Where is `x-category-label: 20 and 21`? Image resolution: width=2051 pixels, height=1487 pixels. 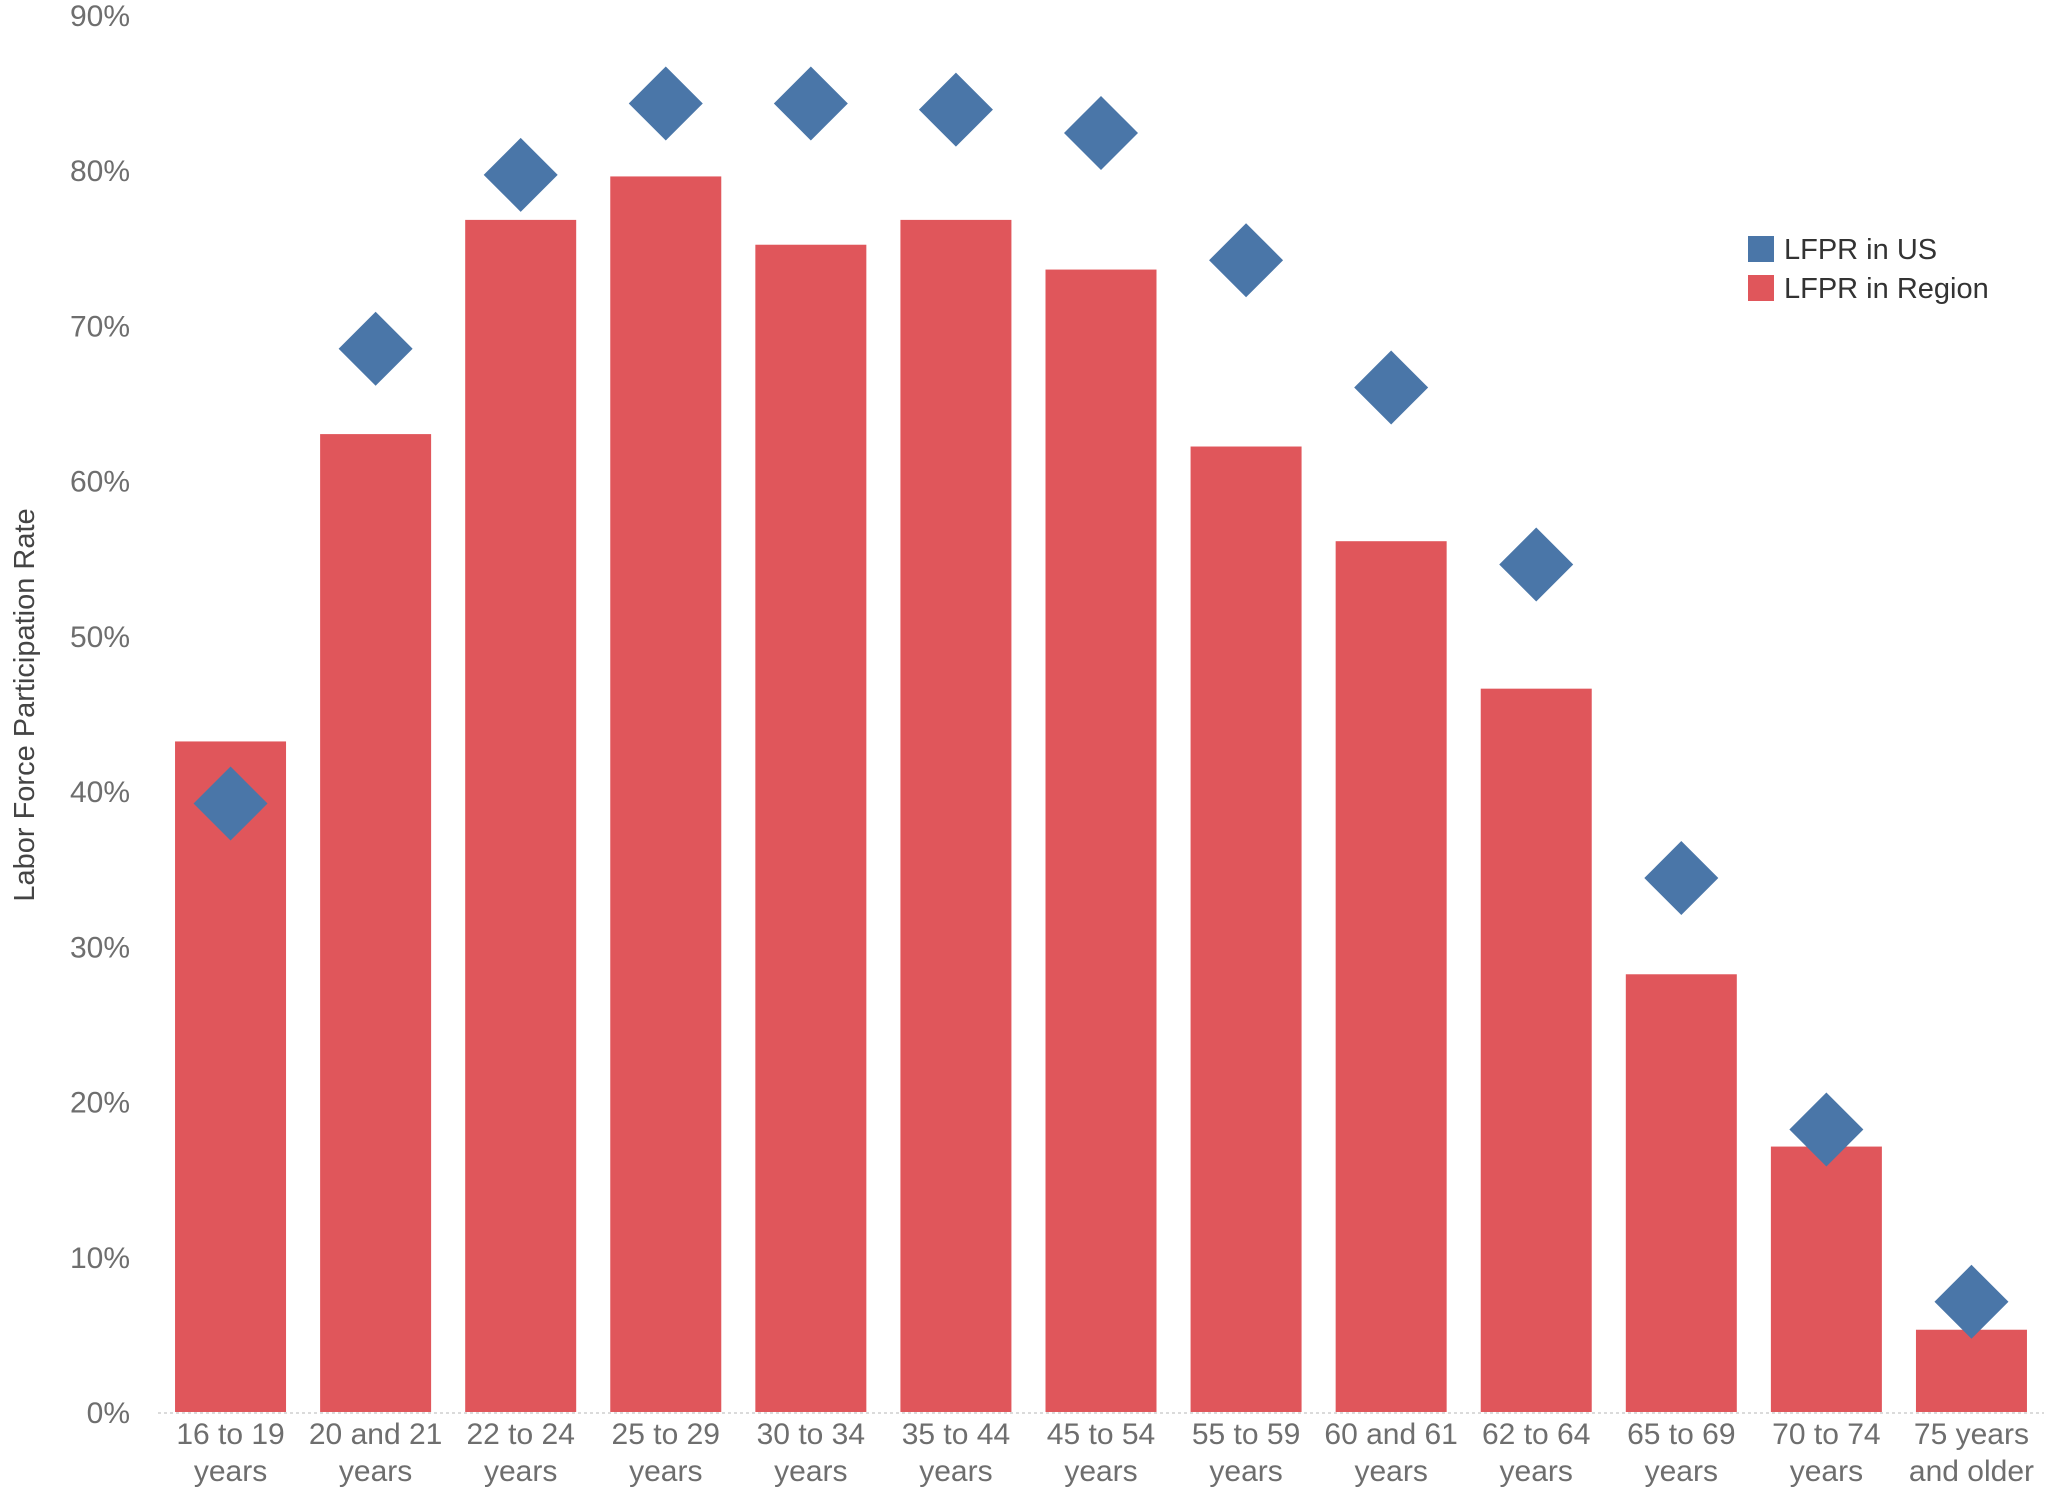
x-category-label: 20 and 21 is located at coordinates (375, 1434).